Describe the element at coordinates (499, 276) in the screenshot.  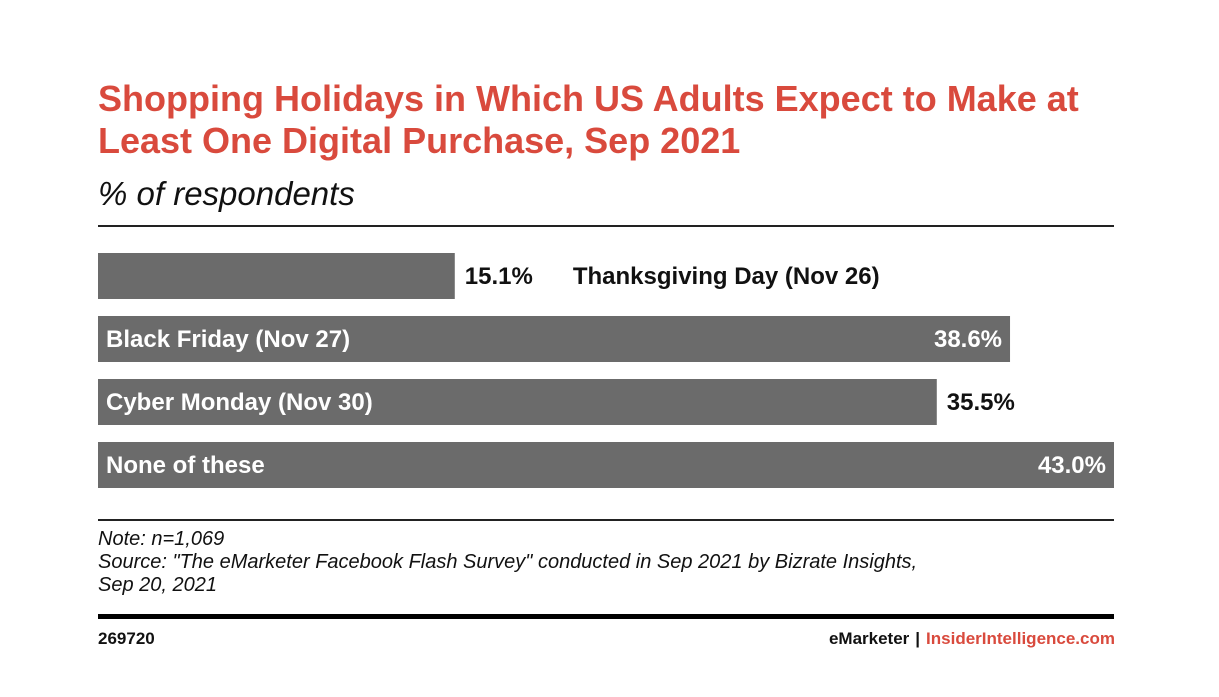
I see `value-label-thanksgiving-day-nov-26: 15.1%` at that location.